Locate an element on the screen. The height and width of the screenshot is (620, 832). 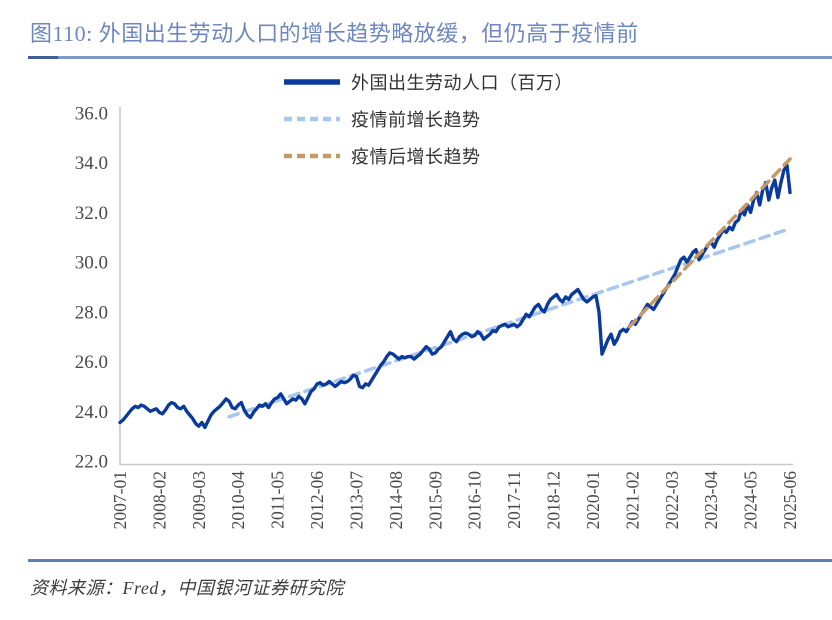
solid-line-swatch-icon is located at coordinates (312, 82).